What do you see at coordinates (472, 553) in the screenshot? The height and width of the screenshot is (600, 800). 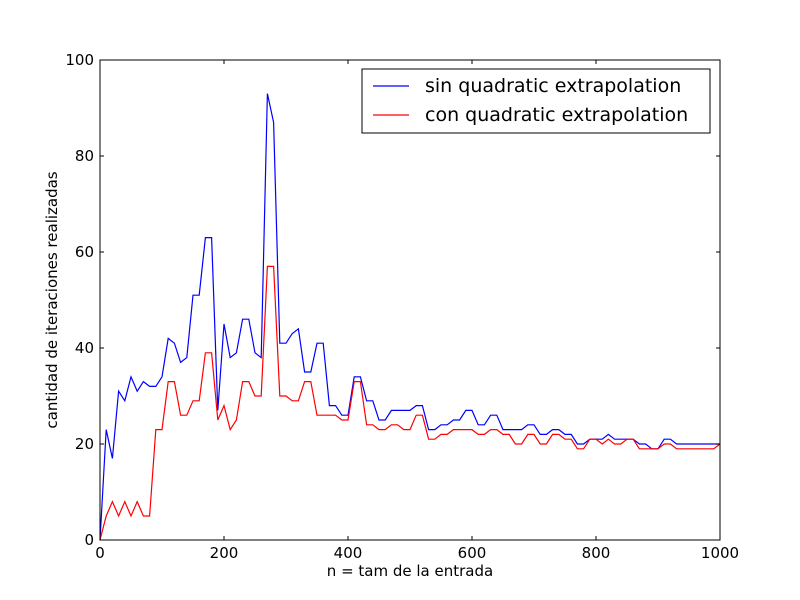 I see `x-tick-label: 600` at bounding box center [472, 553].